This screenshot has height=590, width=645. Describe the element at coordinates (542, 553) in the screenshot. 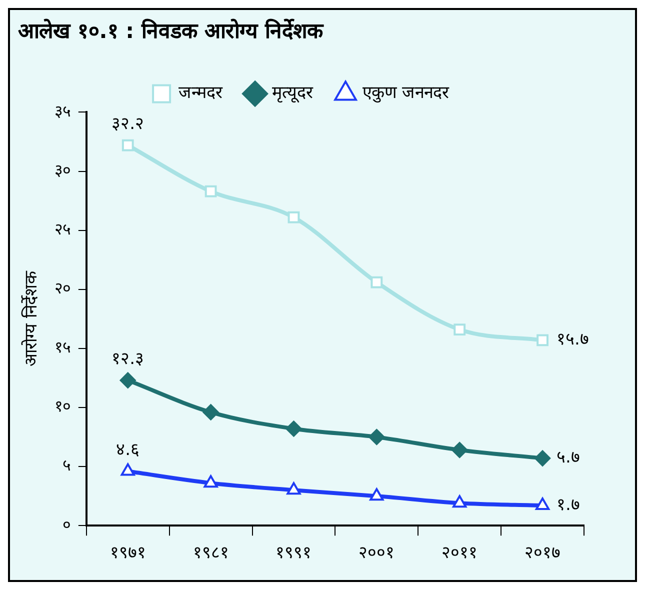

I see `x-tick-label: २०१७` at that location.